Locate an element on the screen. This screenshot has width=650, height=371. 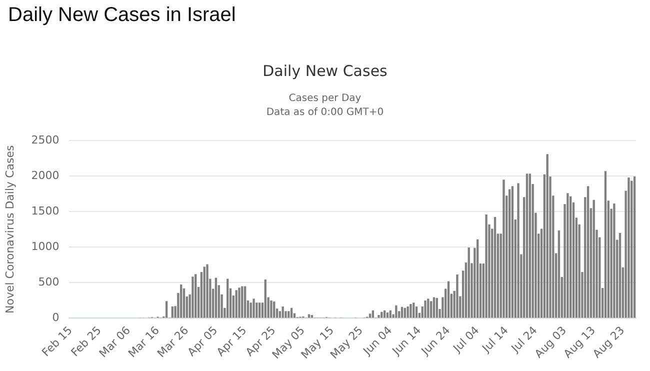
y-tick-label: 2500 is located at coordinates (45, 139).